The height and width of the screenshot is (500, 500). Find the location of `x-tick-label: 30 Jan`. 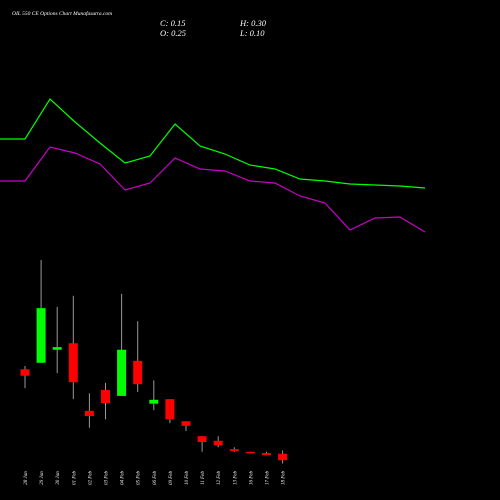

x-tick-label: 30 Jan is located at coordinates (58, 478).